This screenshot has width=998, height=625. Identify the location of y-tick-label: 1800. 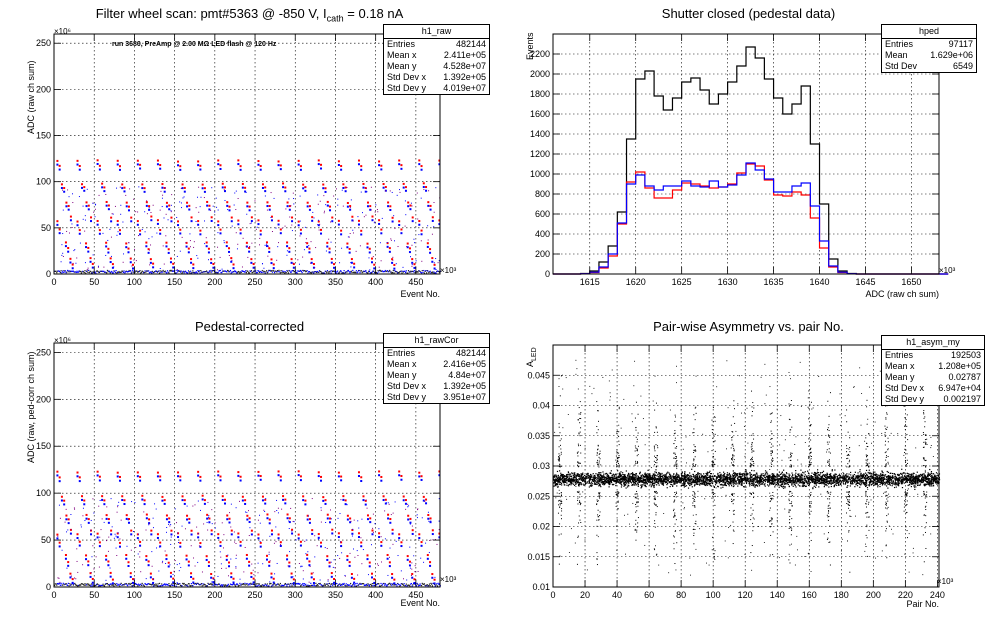
(540, 94).